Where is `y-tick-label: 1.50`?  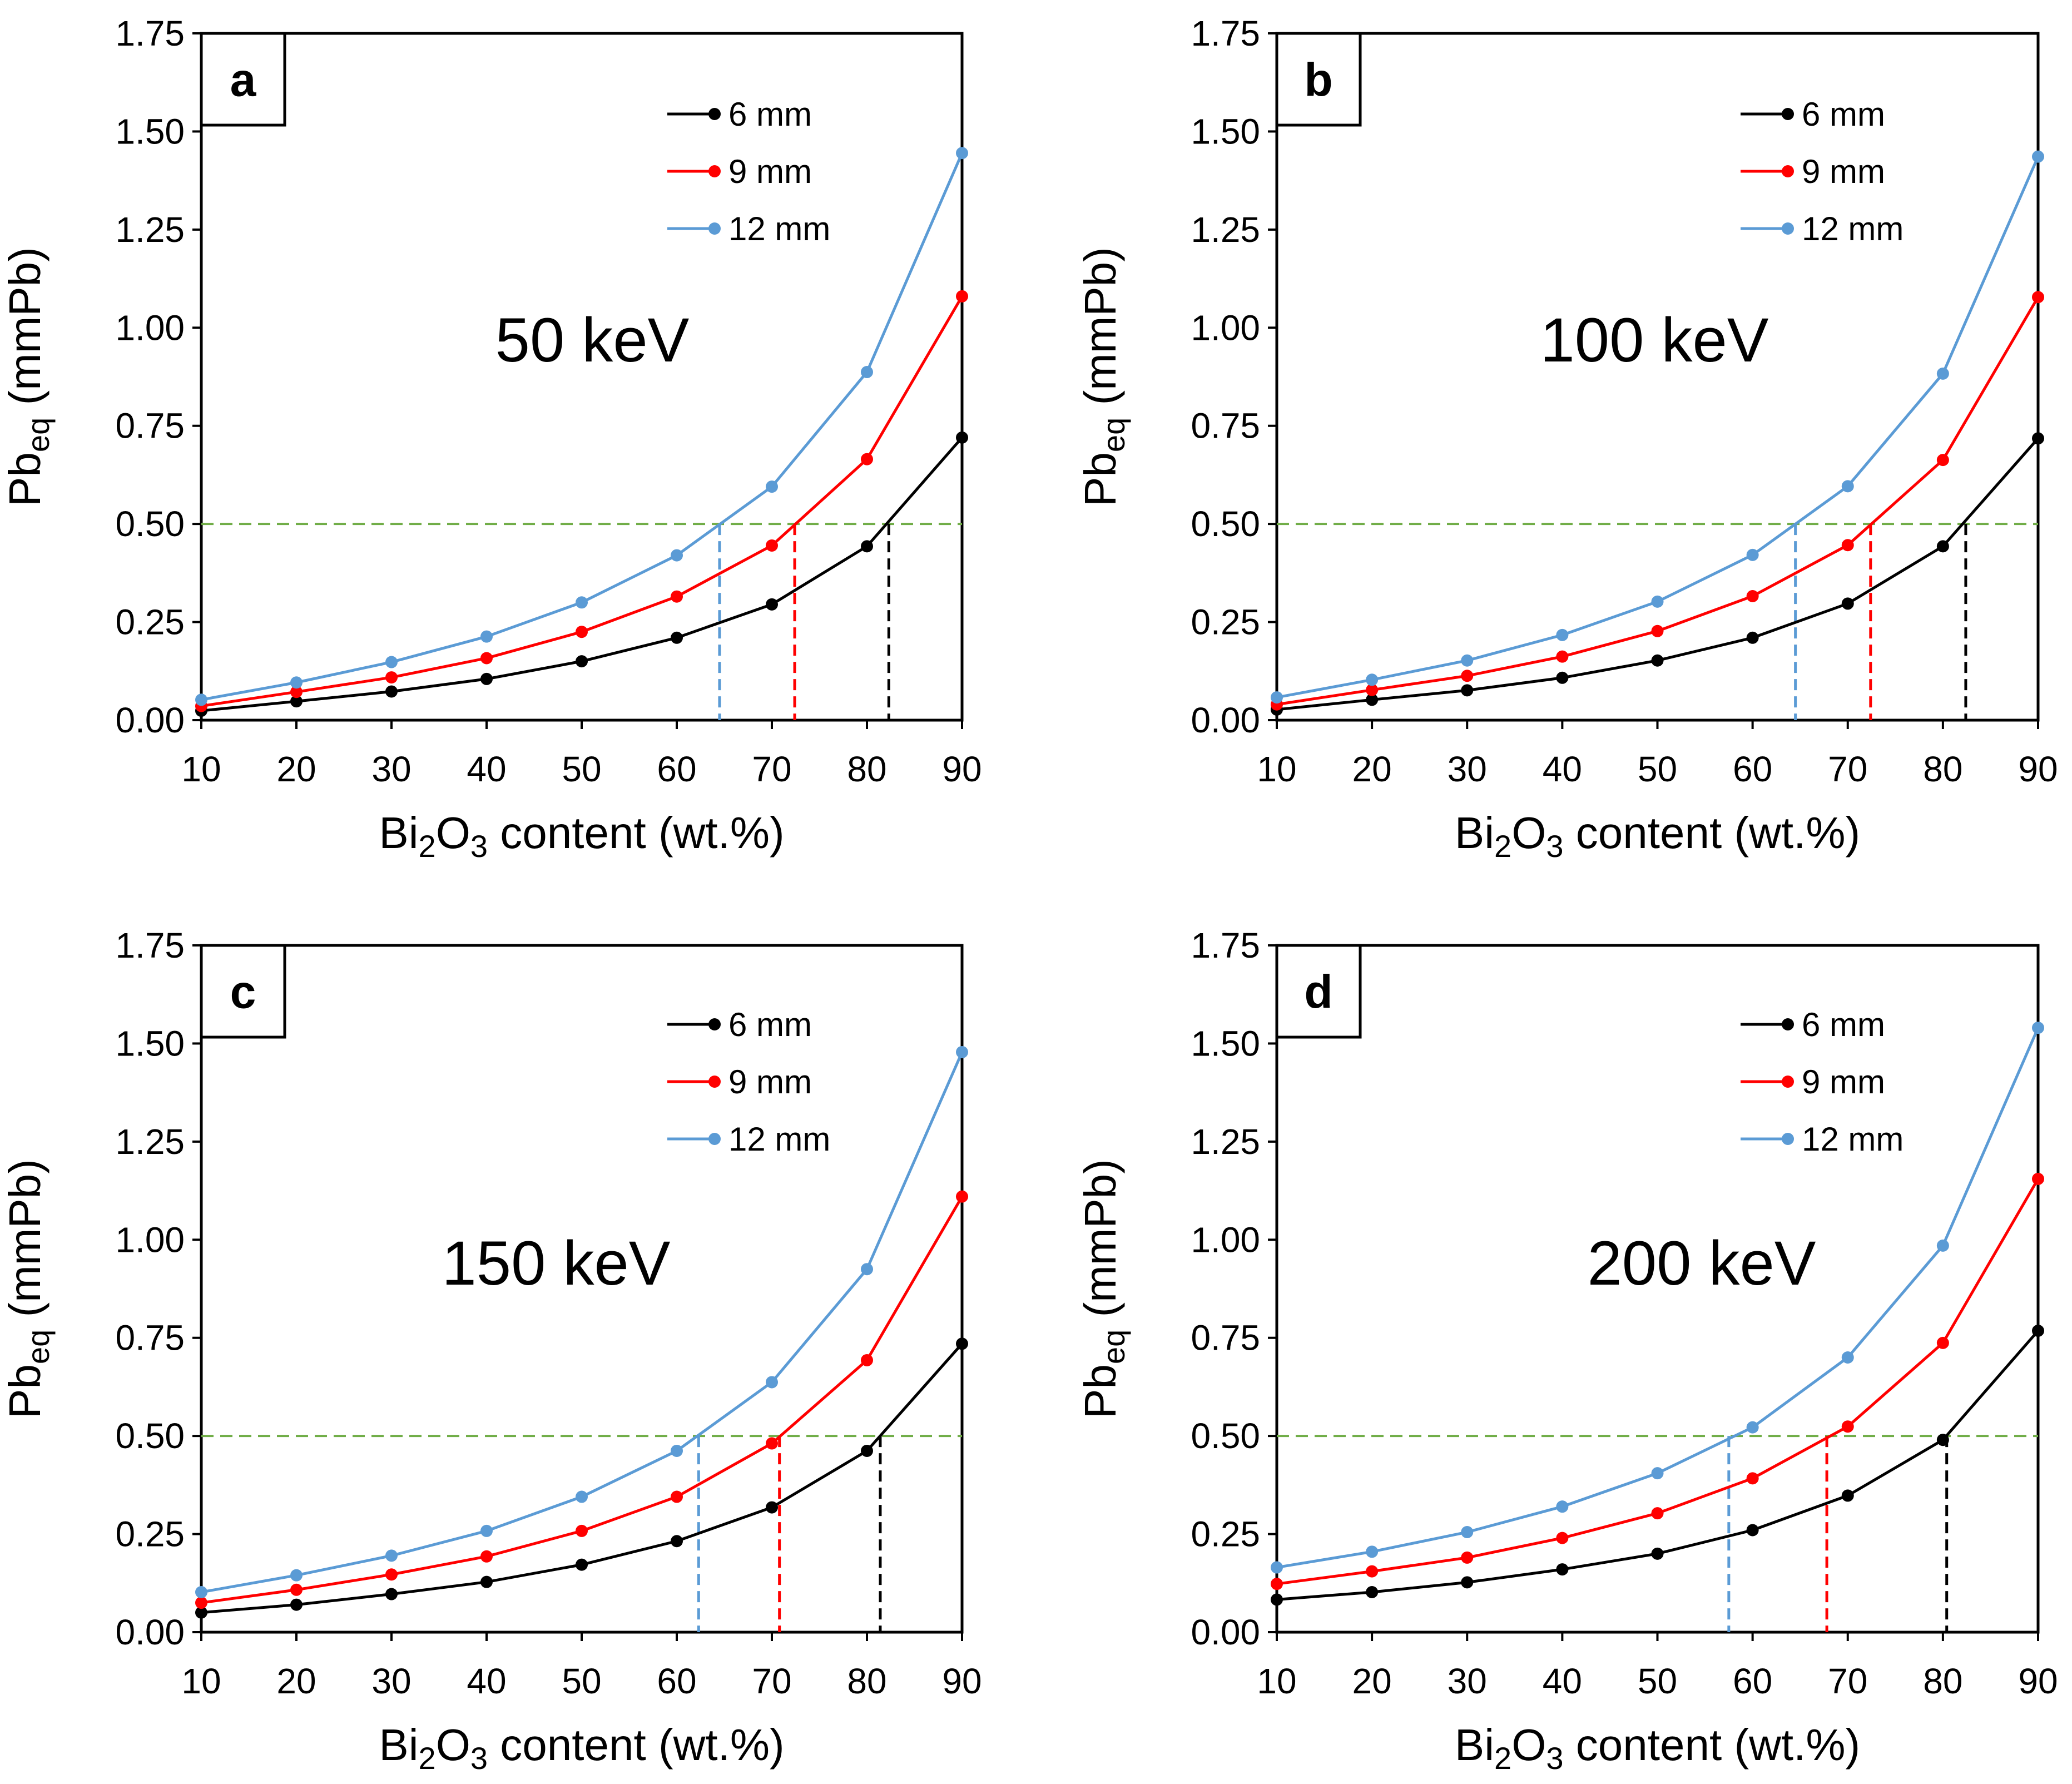 y-tick-label: 1.50 is located at coordinates (150, 1043).